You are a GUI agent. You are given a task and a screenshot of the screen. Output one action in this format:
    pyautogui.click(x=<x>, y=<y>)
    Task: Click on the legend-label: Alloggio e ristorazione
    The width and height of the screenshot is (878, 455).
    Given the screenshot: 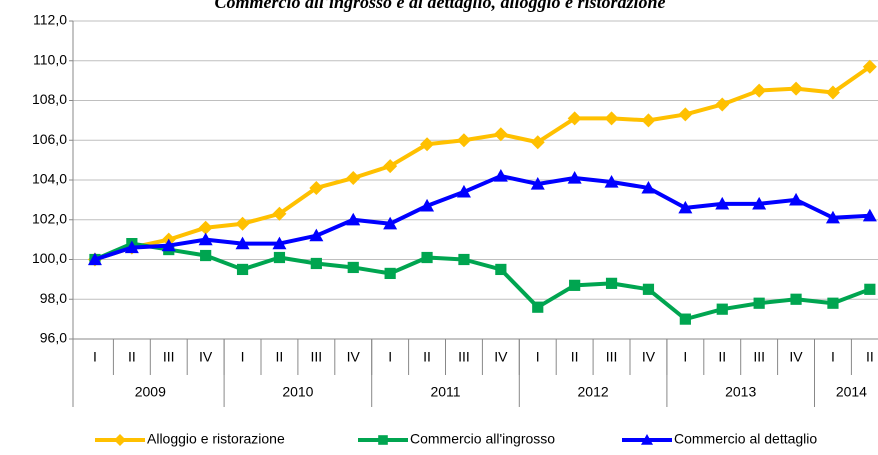 What is the action you would take?
    pyautogui.click(x=216, y=439)
    